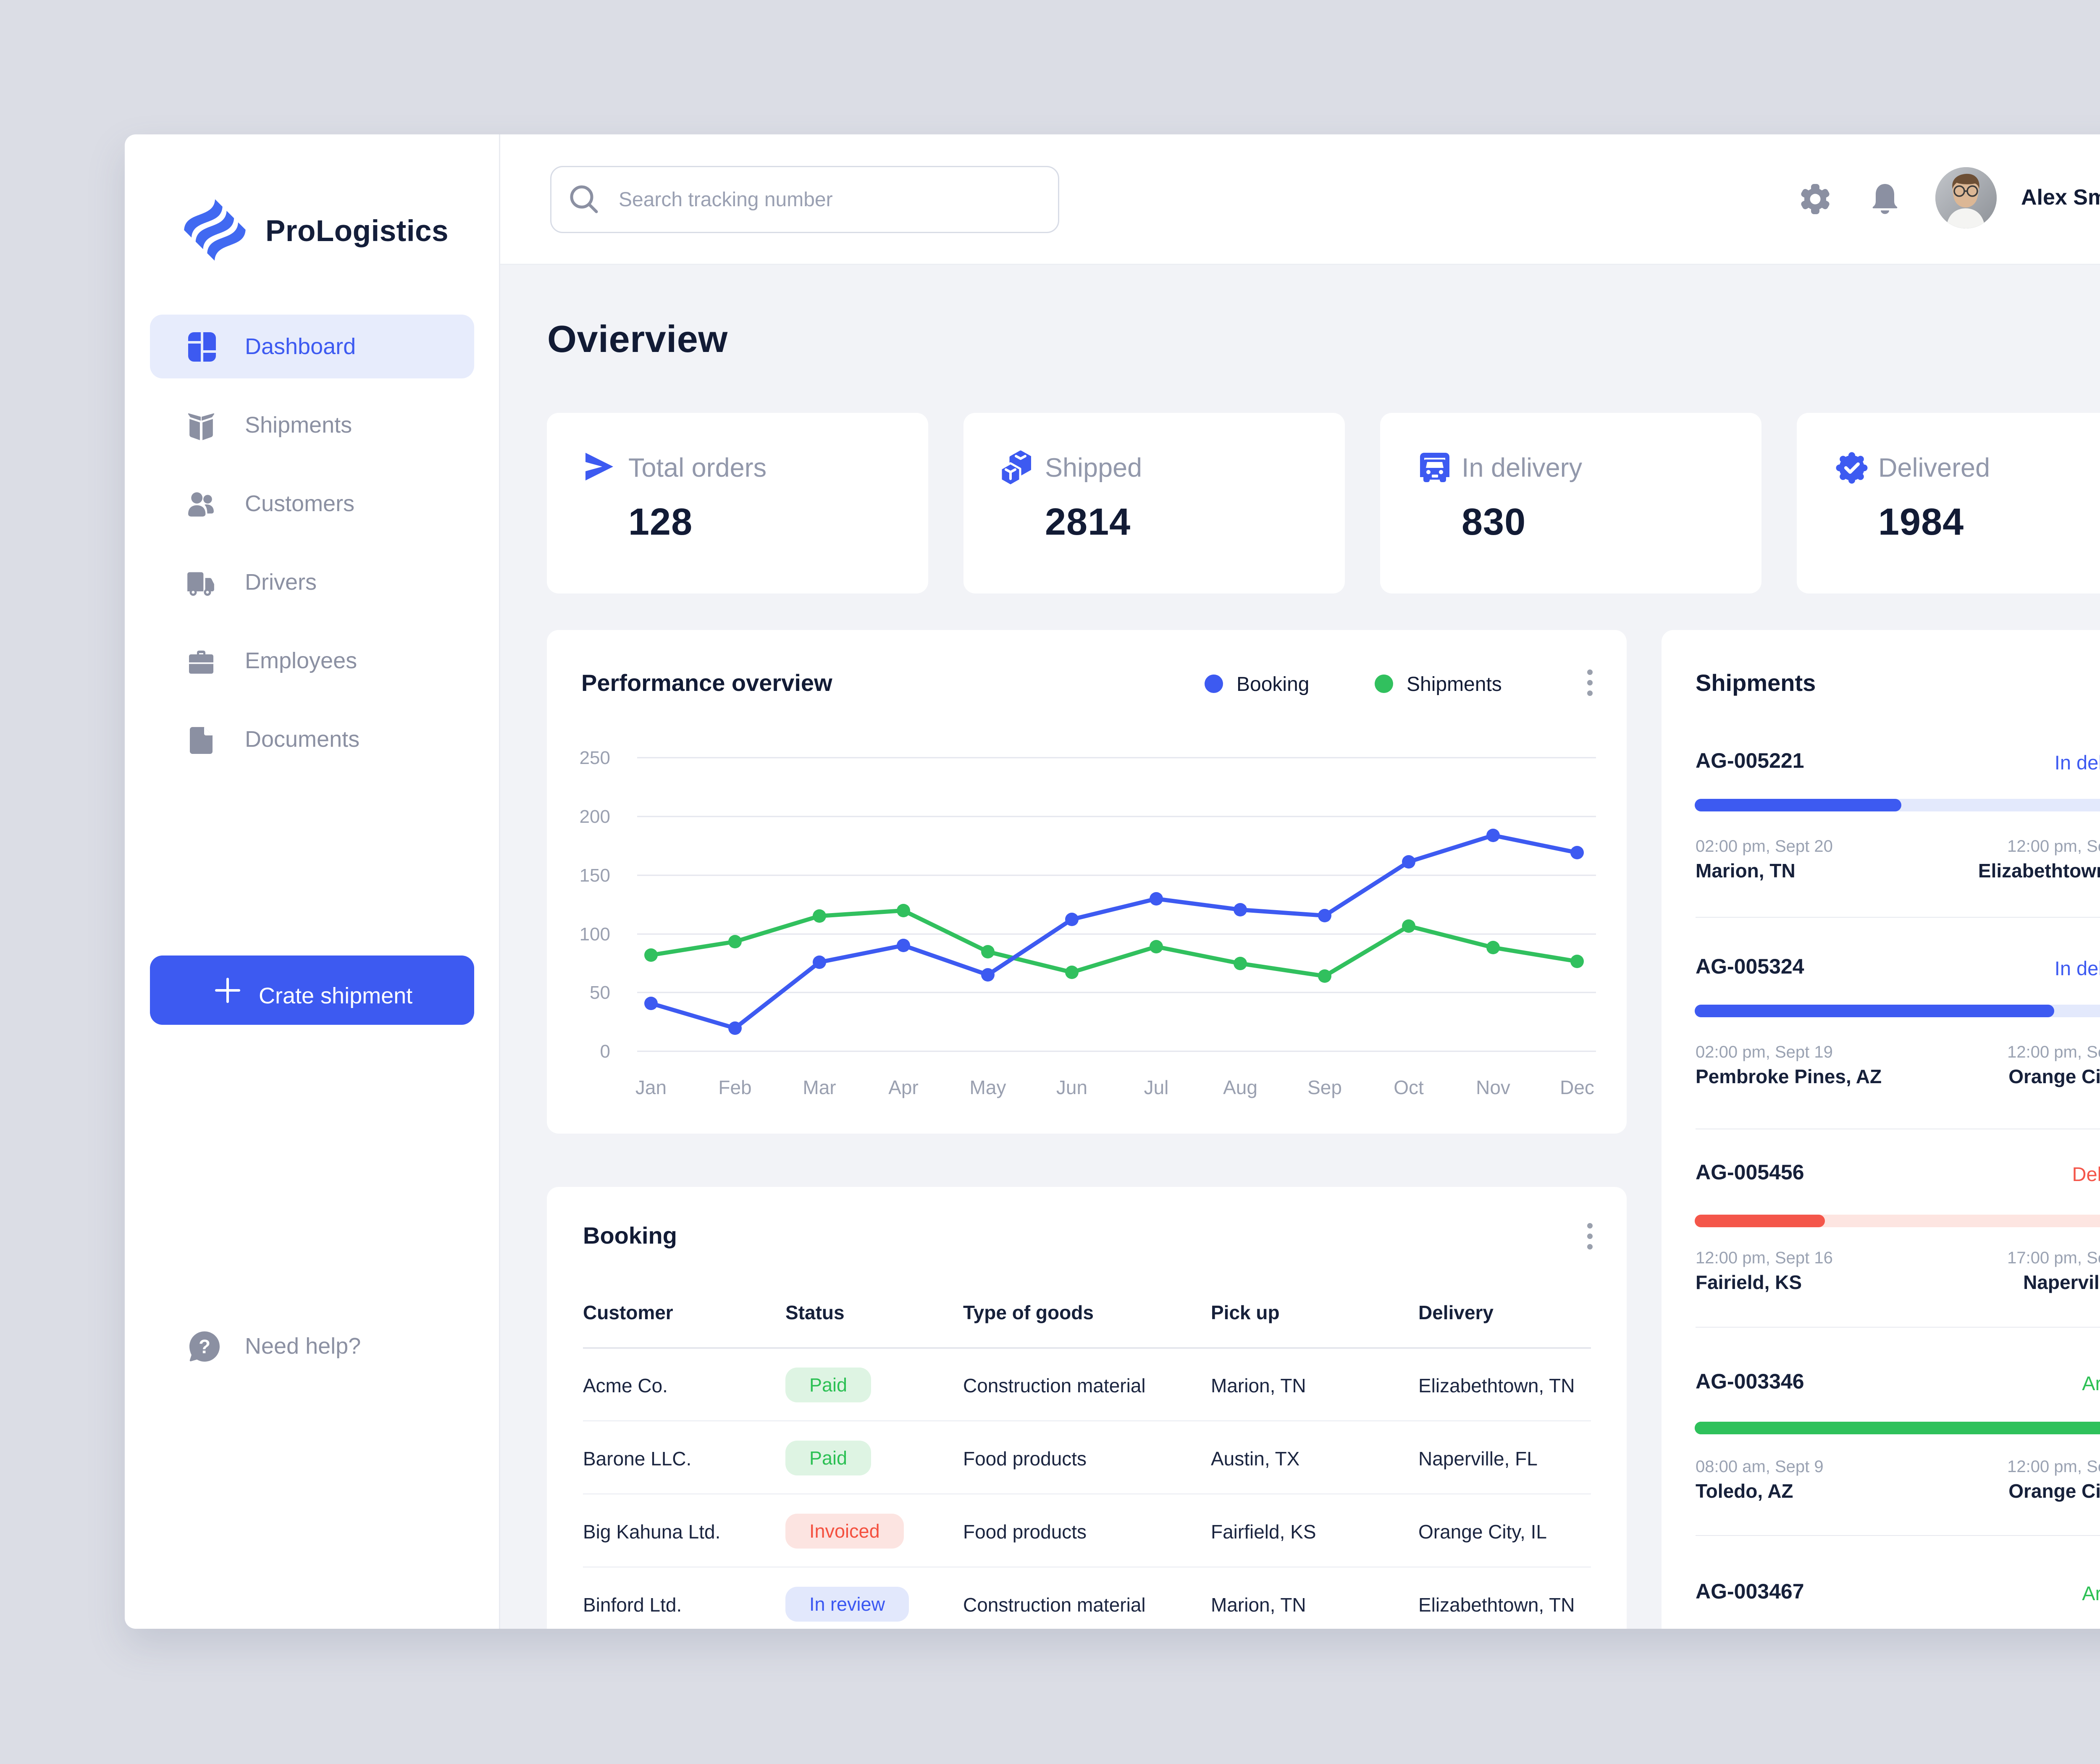 Image resolution: width=2100 pixels, height=1764 pixels. I want to click on svg-text: Feb, so click(734, 1087).